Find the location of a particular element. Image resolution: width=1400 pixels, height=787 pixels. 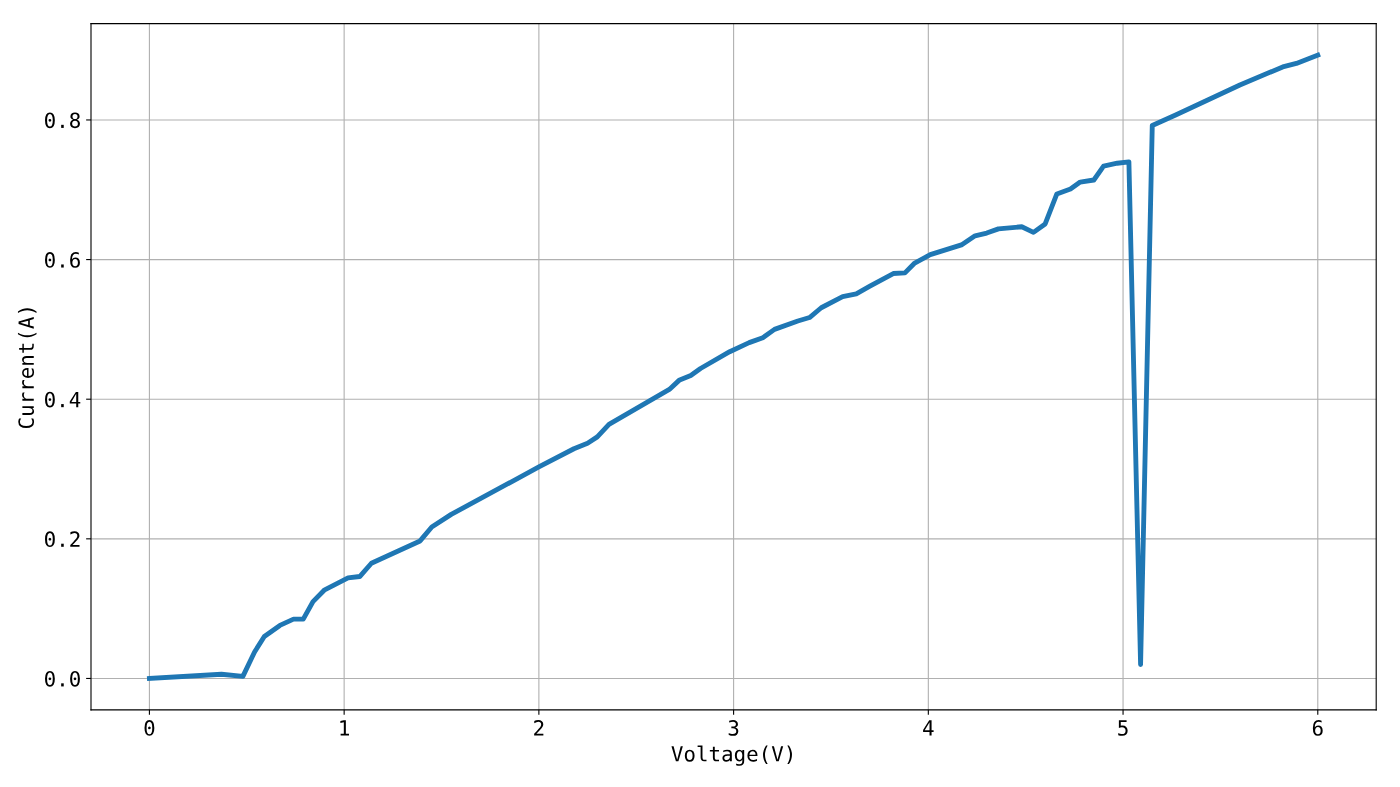

x-tick-label: 6 is located at coordinates (1317, 728).